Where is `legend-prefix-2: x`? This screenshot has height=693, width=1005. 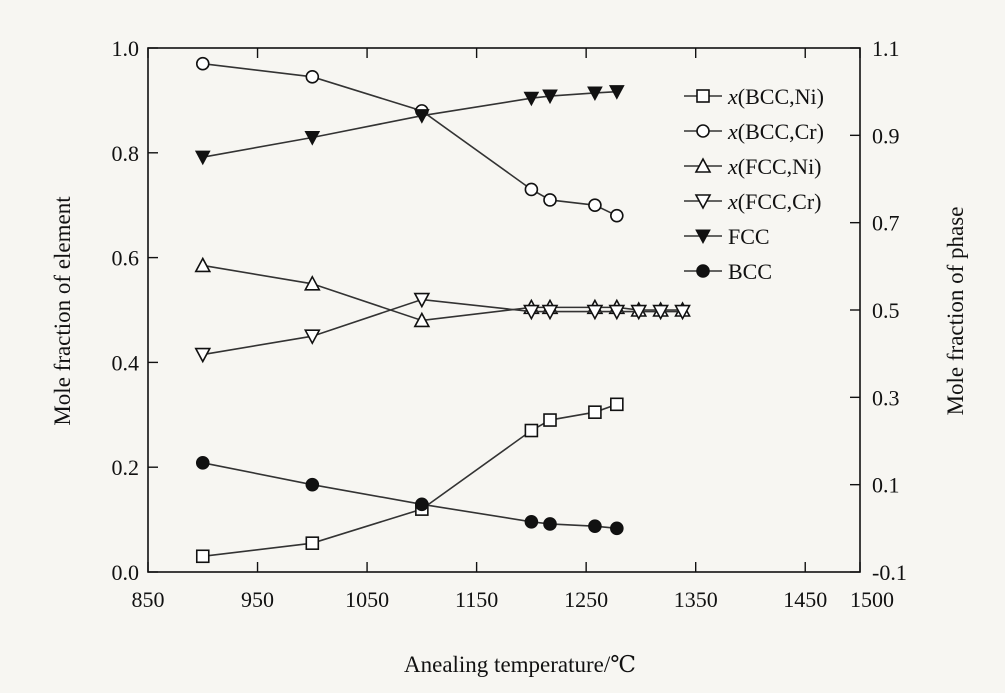
legend-prefix-2: x is located at coordinates (732, 166).